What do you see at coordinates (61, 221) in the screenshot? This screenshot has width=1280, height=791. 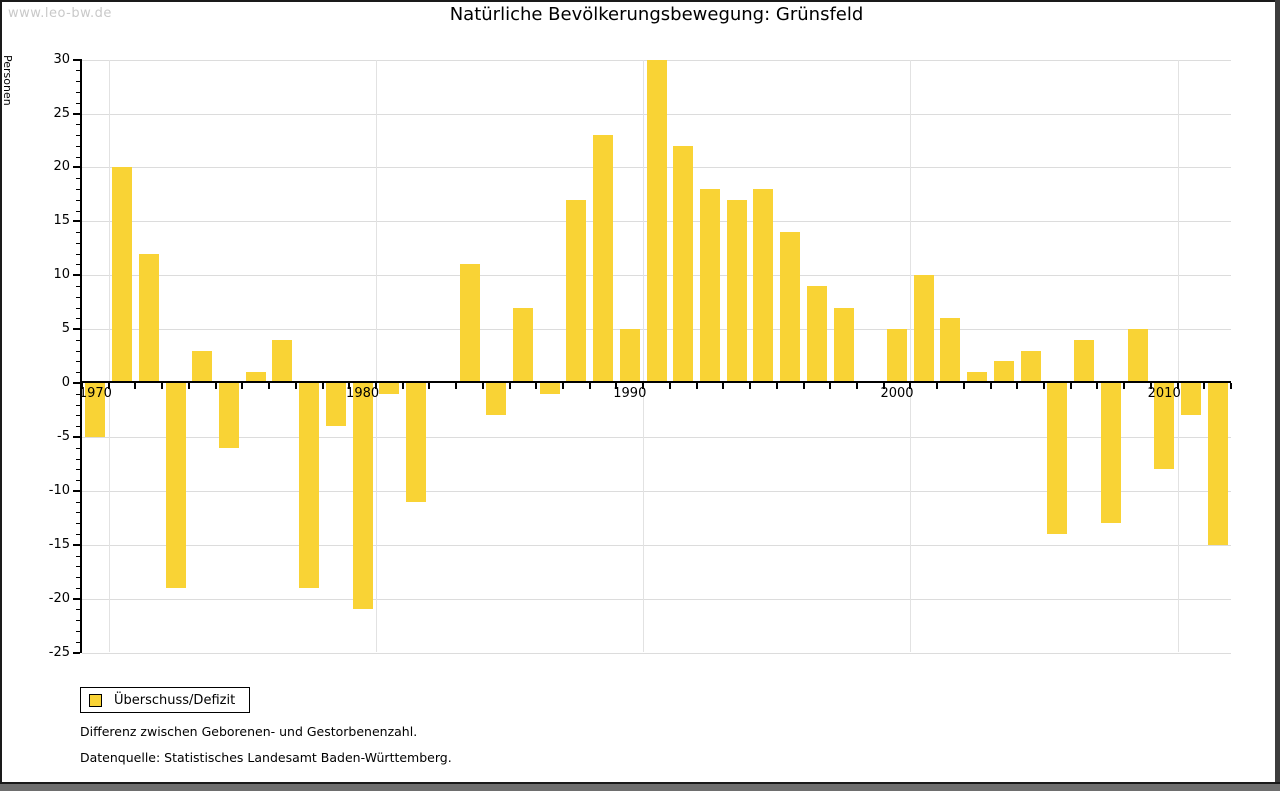 I see `y-tick-label-15: 15` at bounding box center [61, 221].